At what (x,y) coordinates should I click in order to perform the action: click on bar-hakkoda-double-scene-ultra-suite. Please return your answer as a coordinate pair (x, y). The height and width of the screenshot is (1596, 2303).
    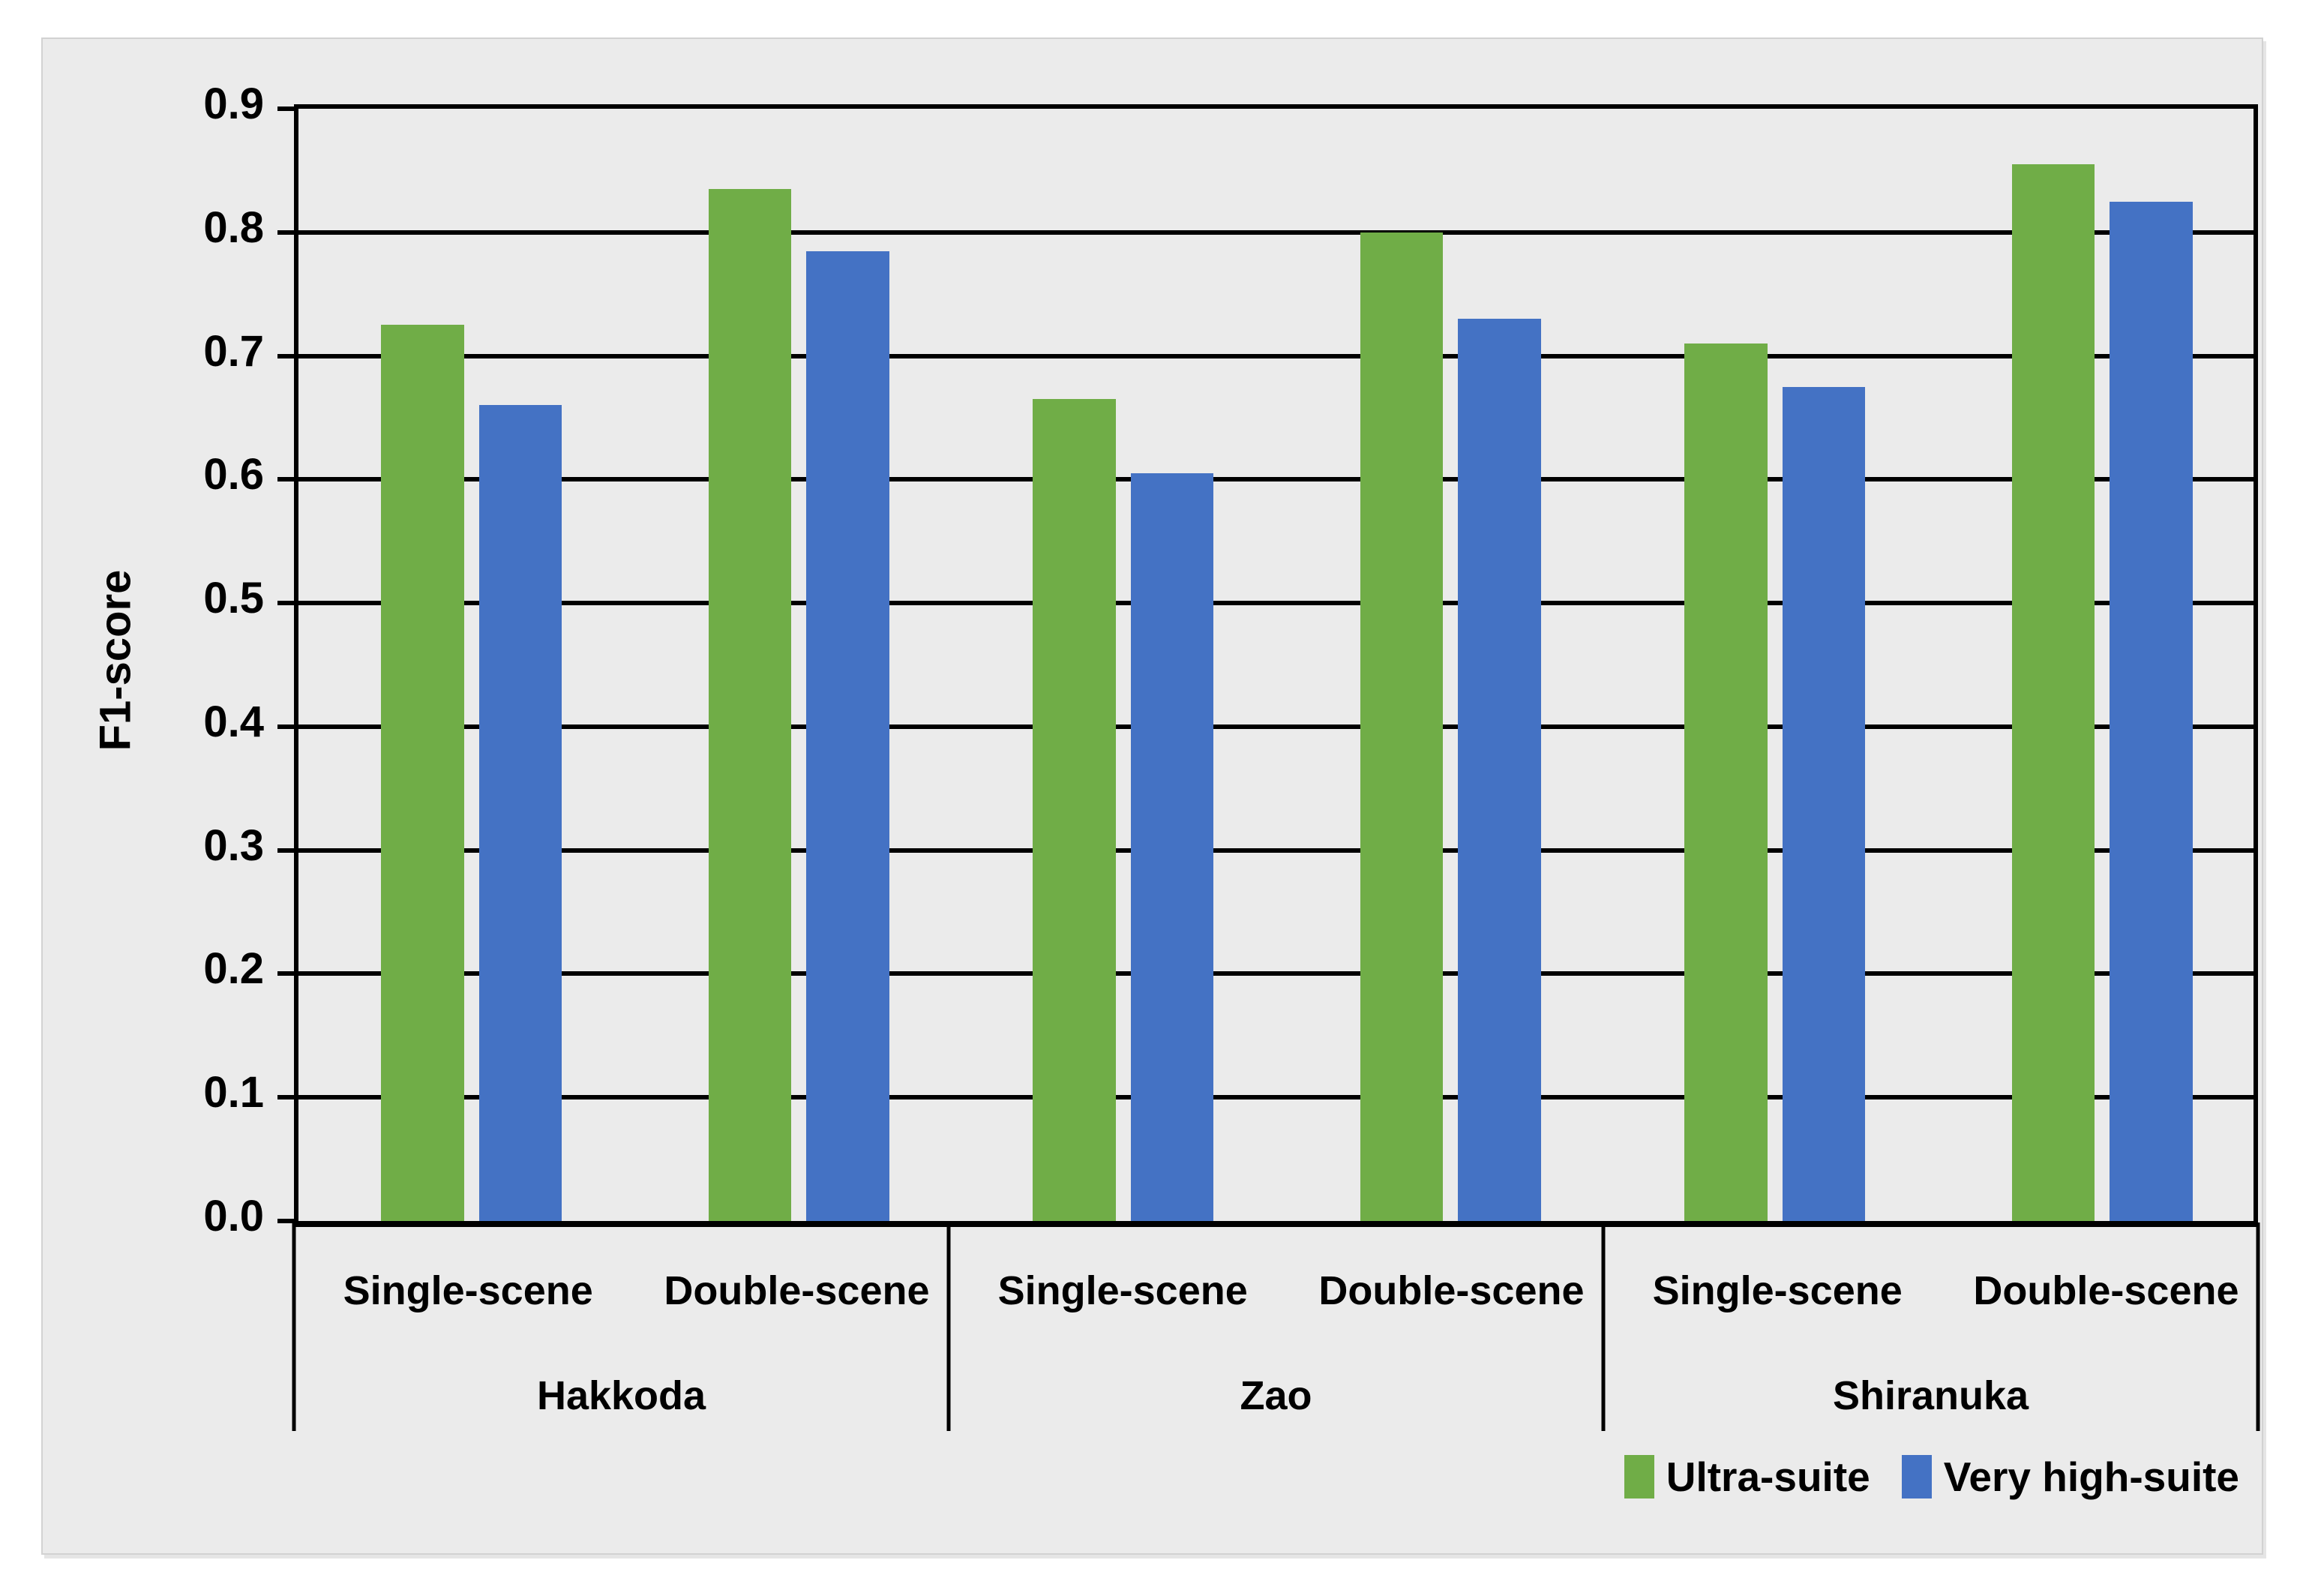
    Looking at the image, I should click on (750, 705).